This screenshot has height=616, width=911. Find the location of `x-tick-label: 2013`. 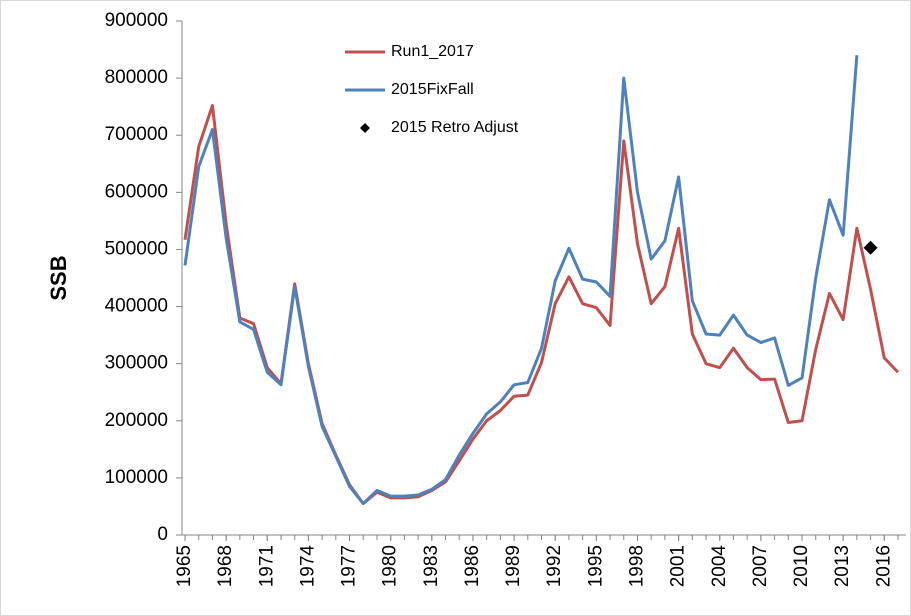

x-tick-label: 2013 is located at coordinates (842, 566).